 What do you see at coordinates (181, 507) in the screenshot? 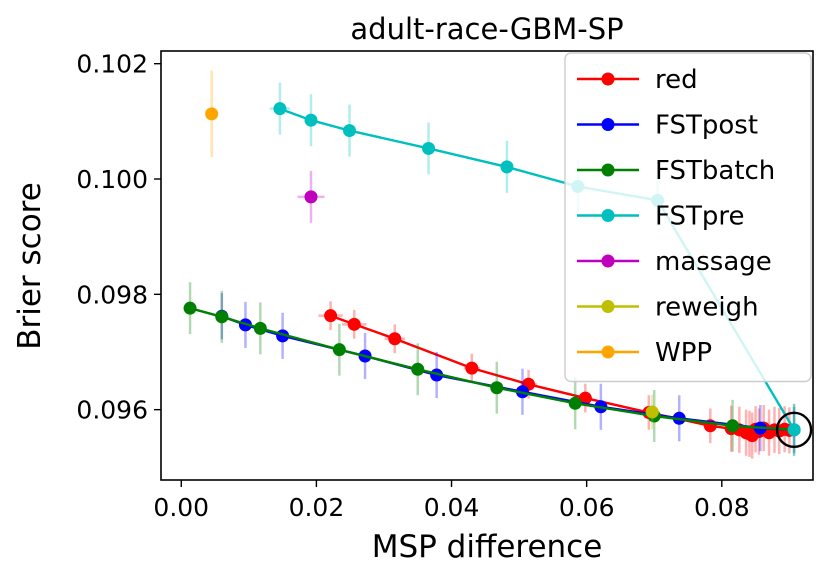
I see `x-tick-label: 0.00` at bounding box center [181, 507].